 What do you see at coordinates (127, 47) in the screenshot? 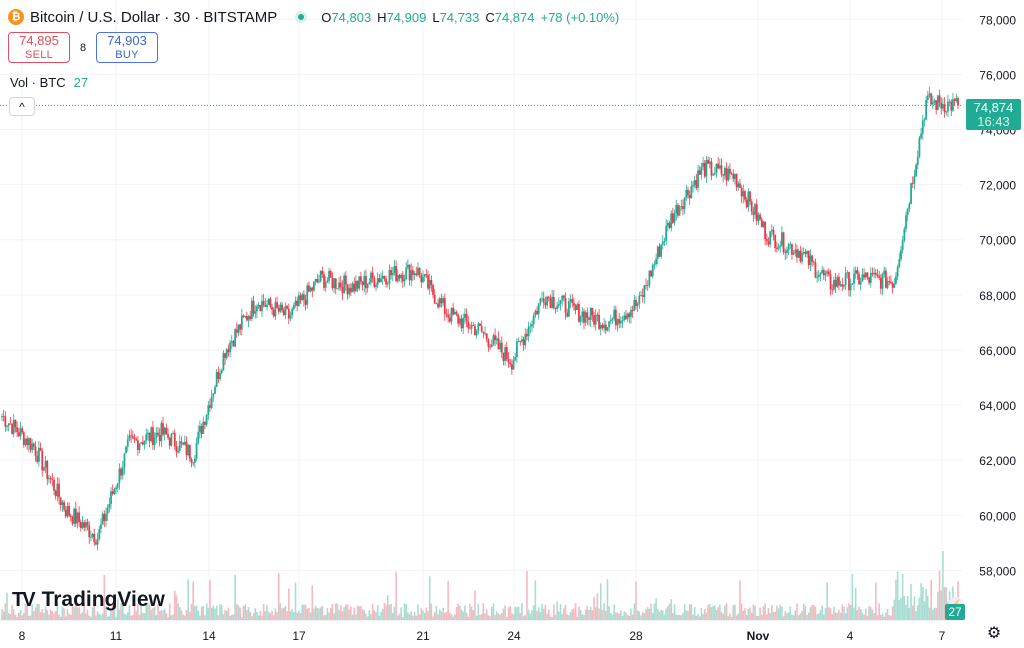
I see `buy-button: 74,903 BUY` at bounding box center [127, 47].